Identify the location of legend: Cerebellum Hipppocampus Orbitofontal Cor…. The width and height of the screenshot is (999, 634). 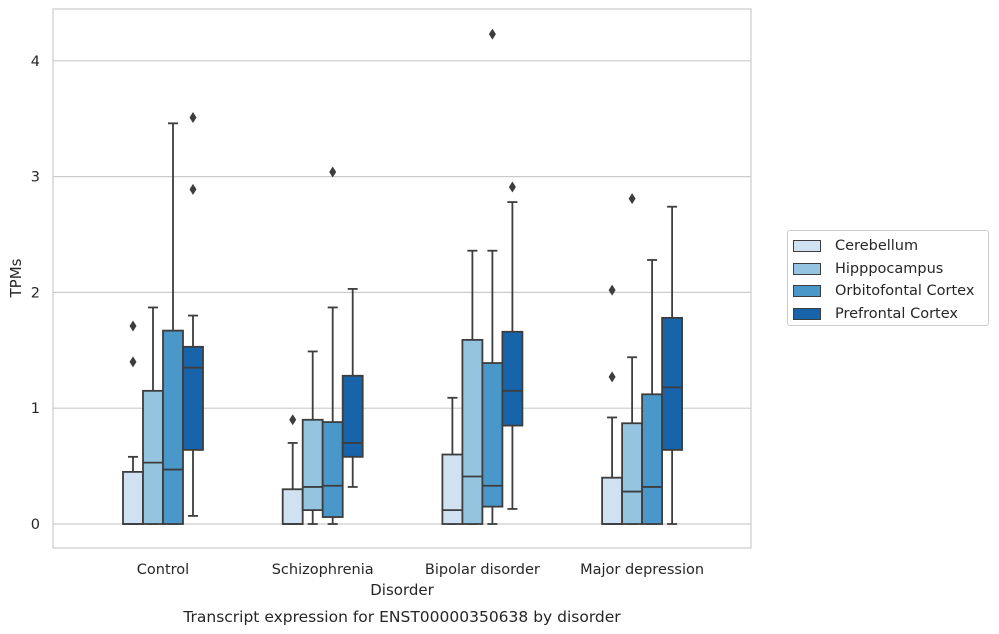
(888, 278).